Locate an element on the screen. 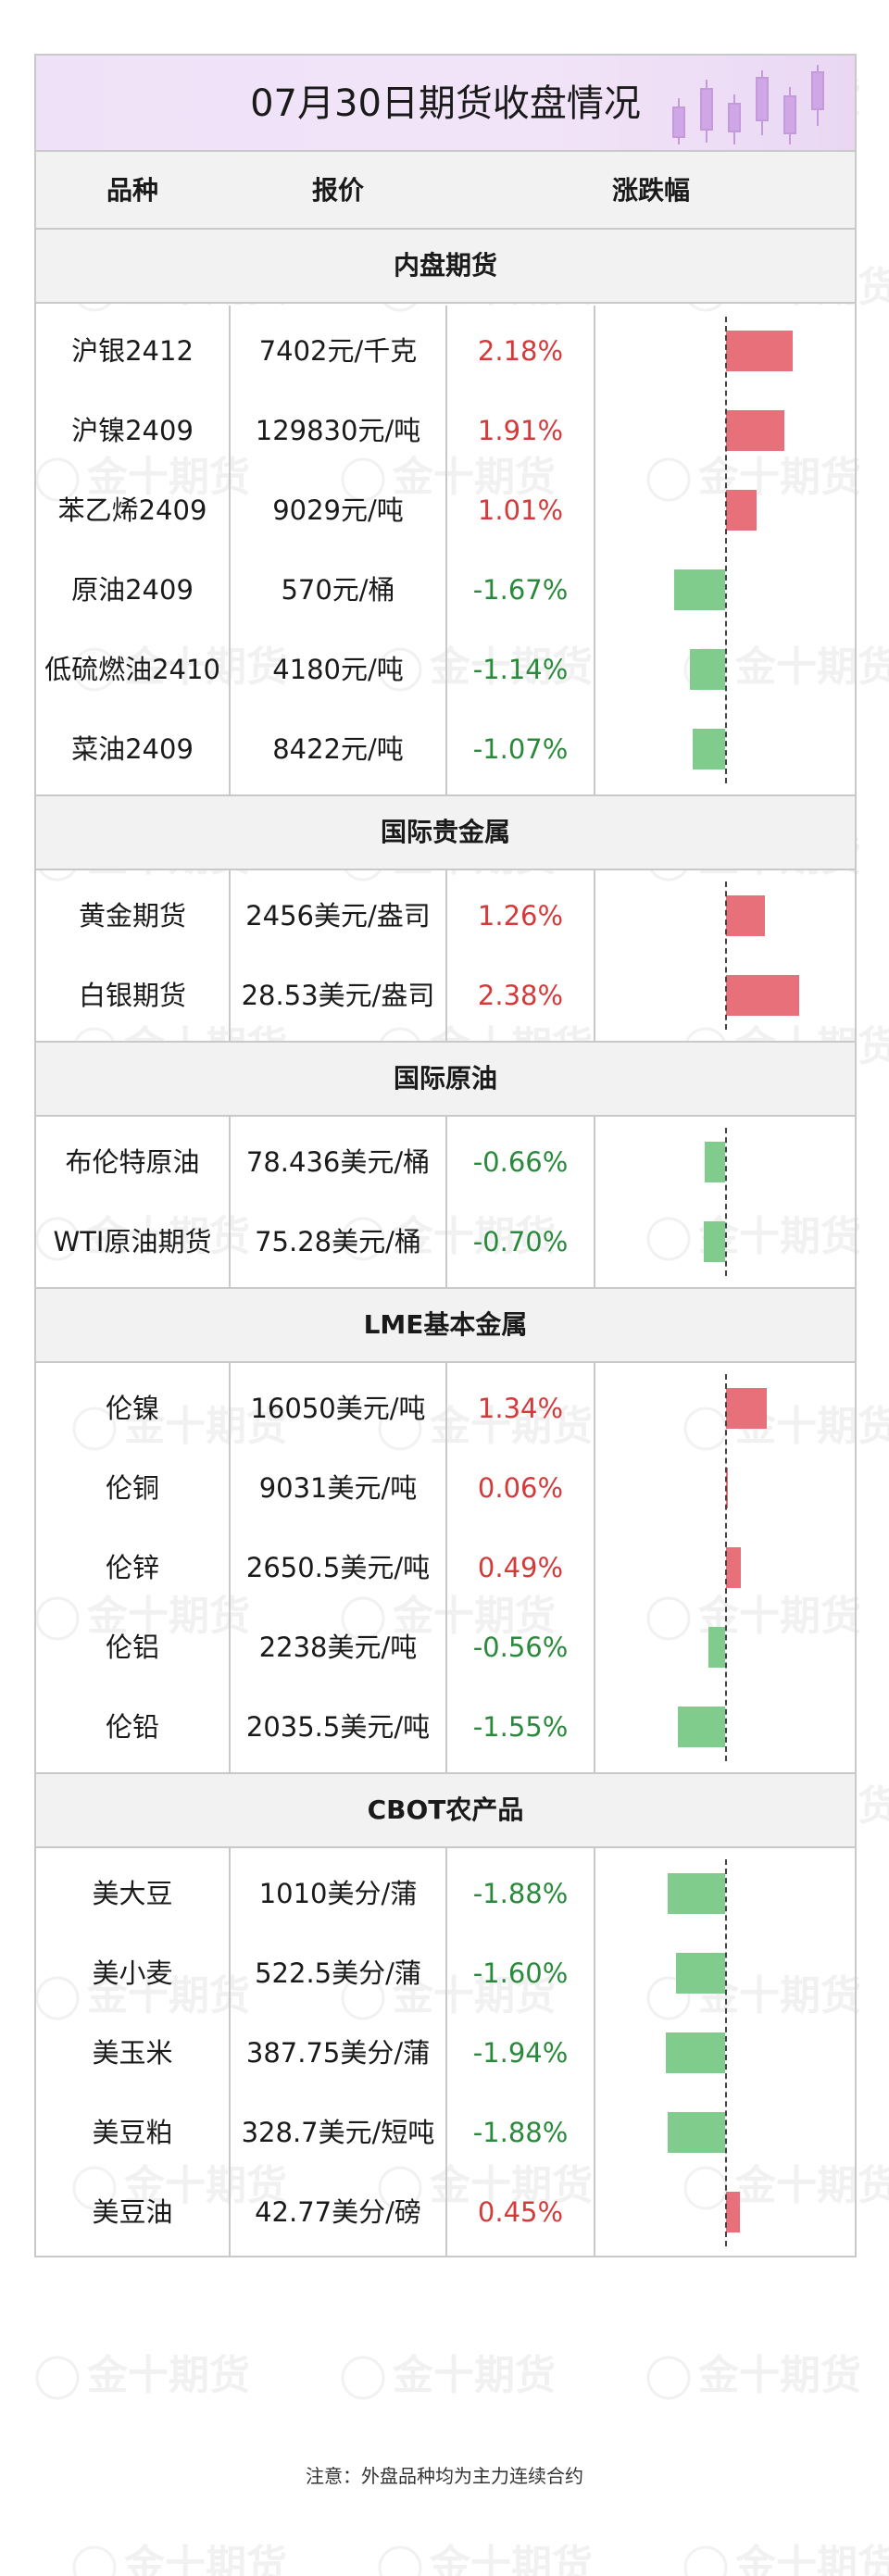 This screenshot has width=889, height=2576. table-row: 伦锌 2650.5美元/吨 0.49% is located at coordinates (446, 1567).